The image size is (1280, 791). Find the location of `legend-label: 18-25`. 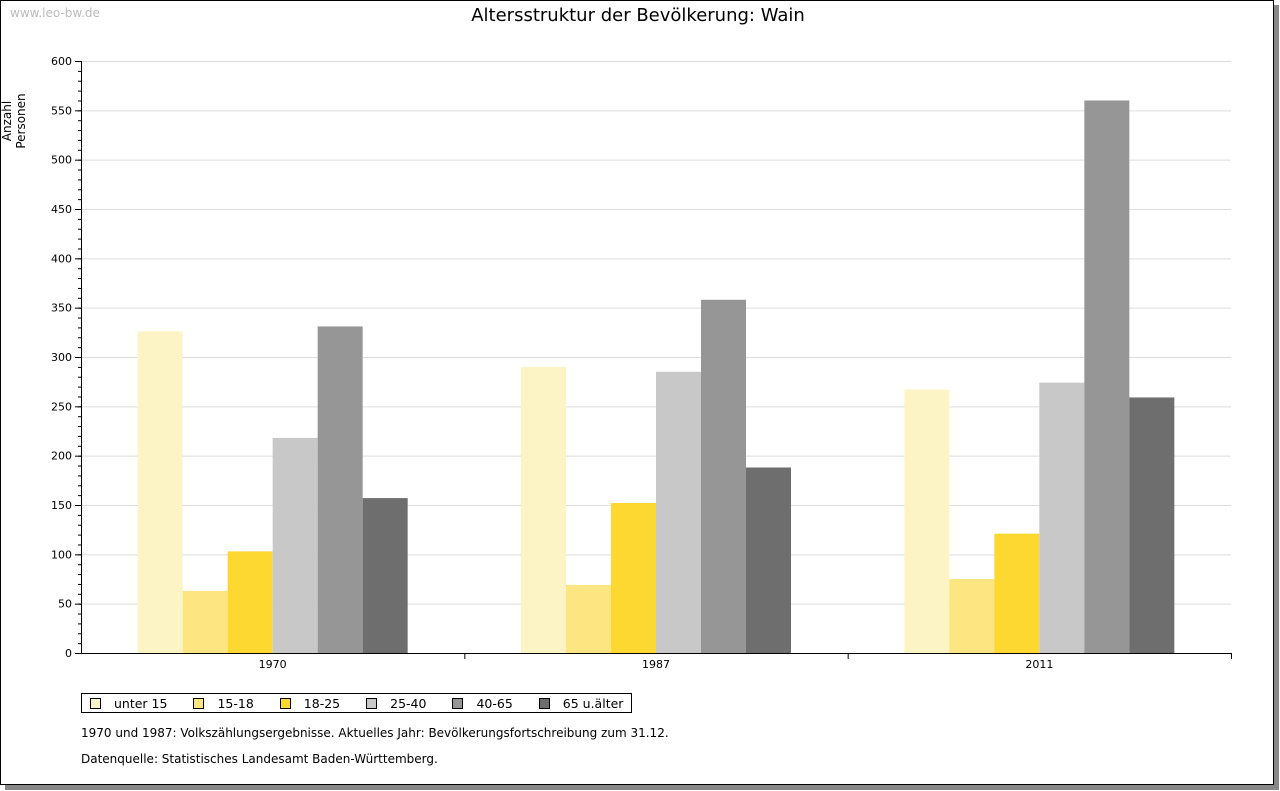

legend-label: 18-25 is located at coordinates (322, 703).